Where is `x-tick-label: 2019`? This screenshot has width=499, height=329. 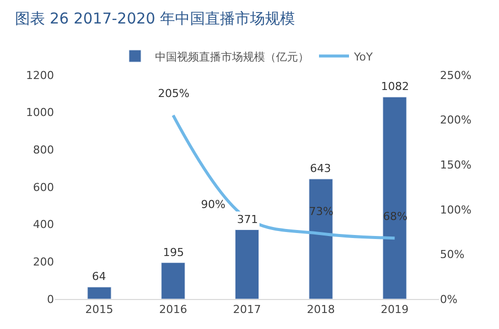 x-tick-label: 2019 is located at coordinates (394, 309).